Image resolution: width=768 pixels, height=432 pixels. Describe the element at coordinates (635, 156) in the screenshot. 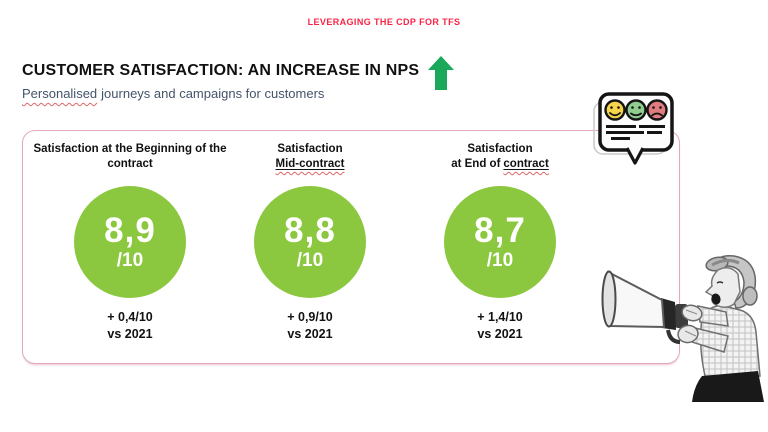

I see `bubble-tail` at that location.